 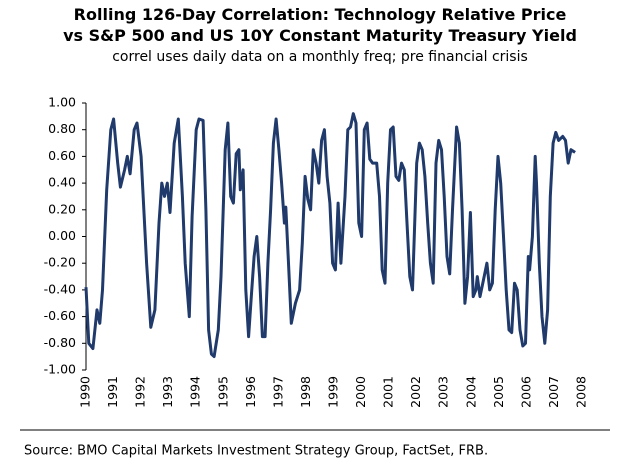 What do you see at coordinates (62, 182) in the screenshot?
I see `y-tick-label: 0.40` at bounding box center [62, 182].